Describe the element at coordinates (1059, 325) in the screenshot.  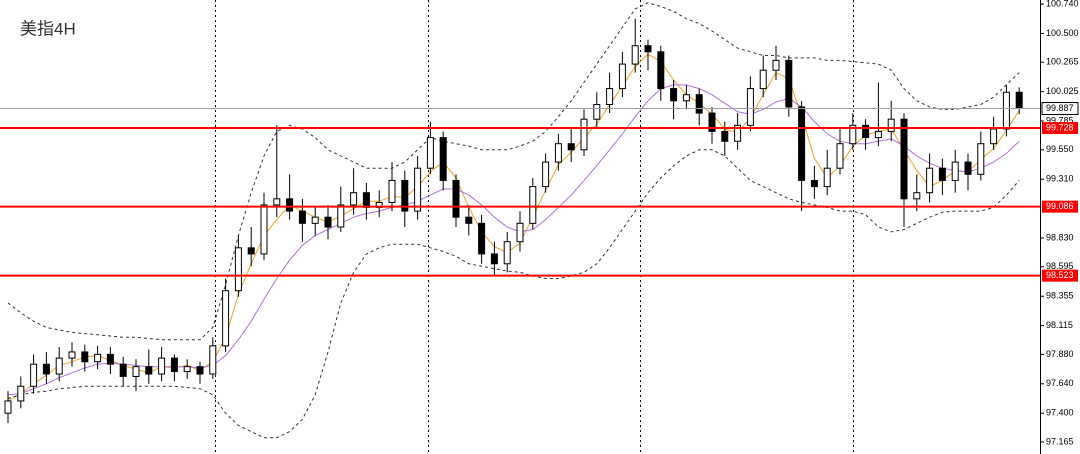
I see `y-tick-label: 98.115` at that location.